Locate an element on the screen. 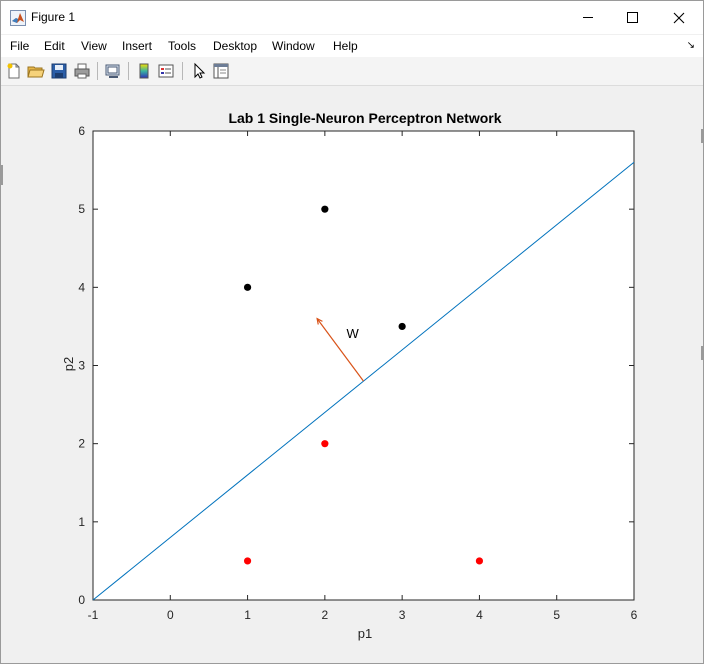 This screenshot has width=704, height=664. menu-window: Window is located at coordinates (293, 46).